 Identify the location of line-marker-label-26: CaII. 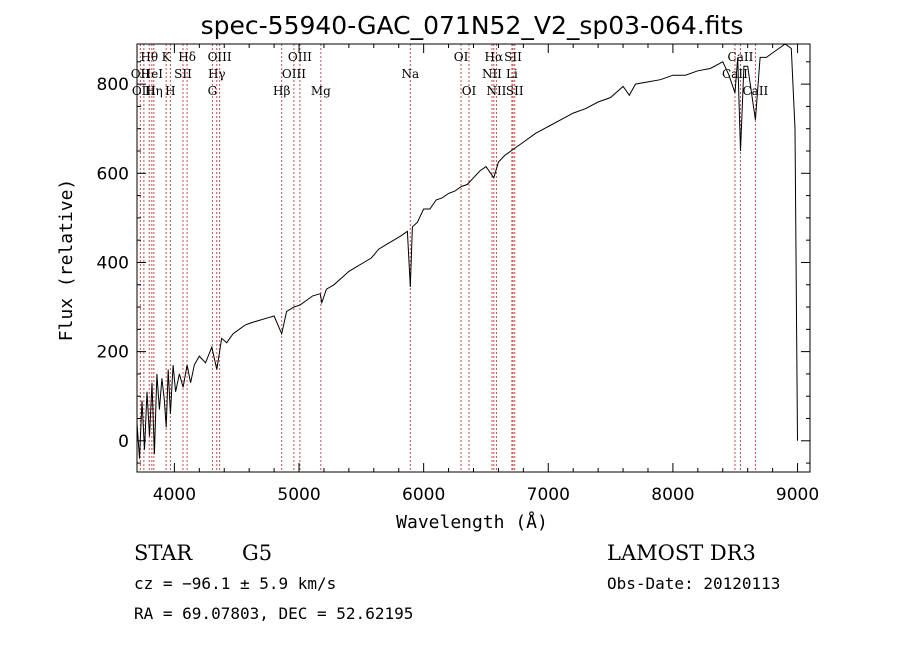
(735, 74).